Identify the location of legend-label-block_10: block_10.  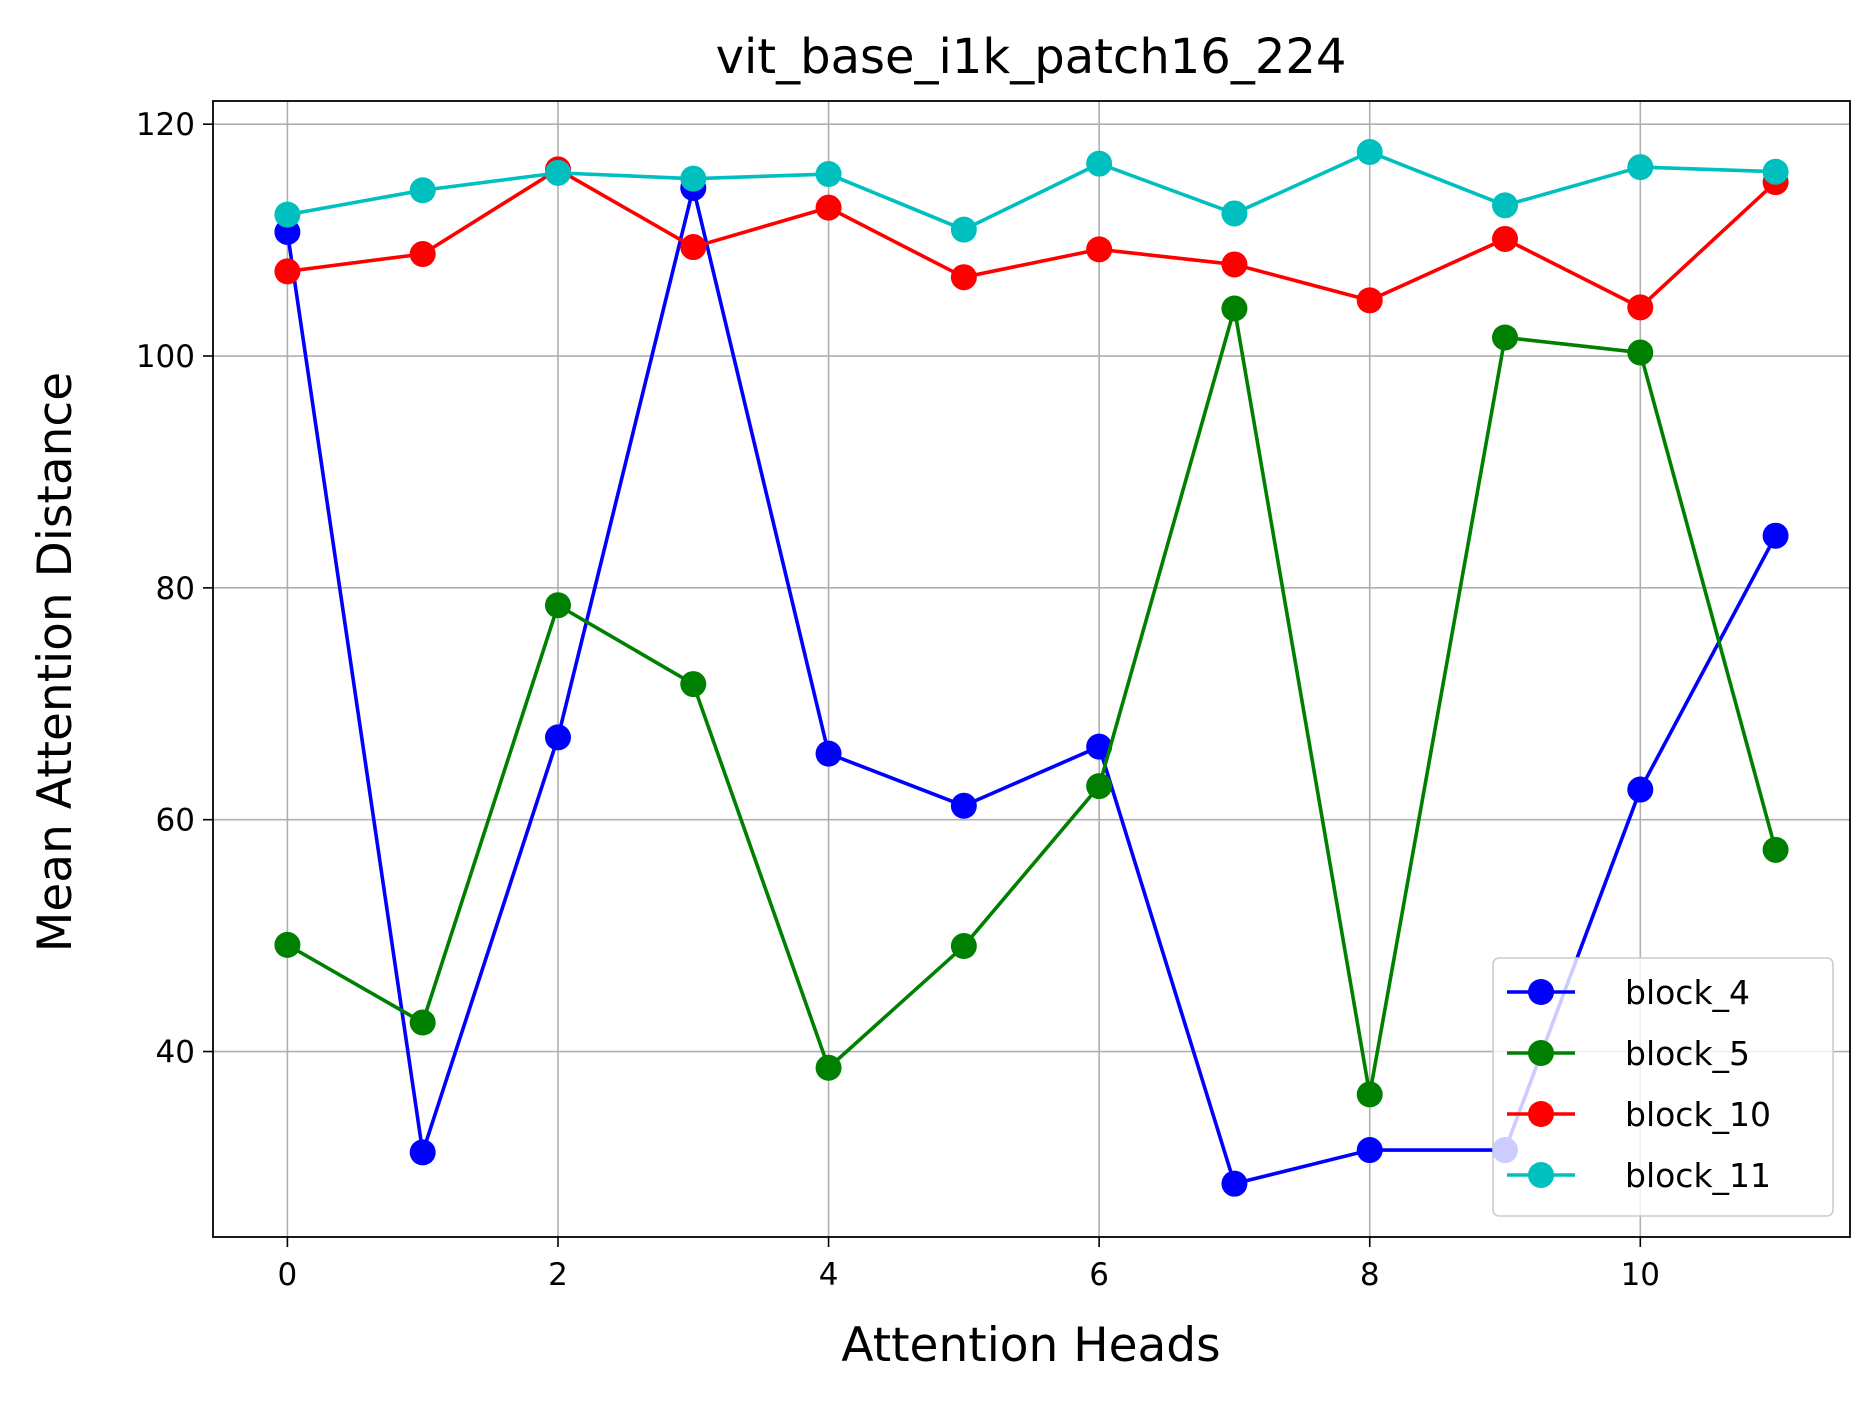
(1698, 1114).